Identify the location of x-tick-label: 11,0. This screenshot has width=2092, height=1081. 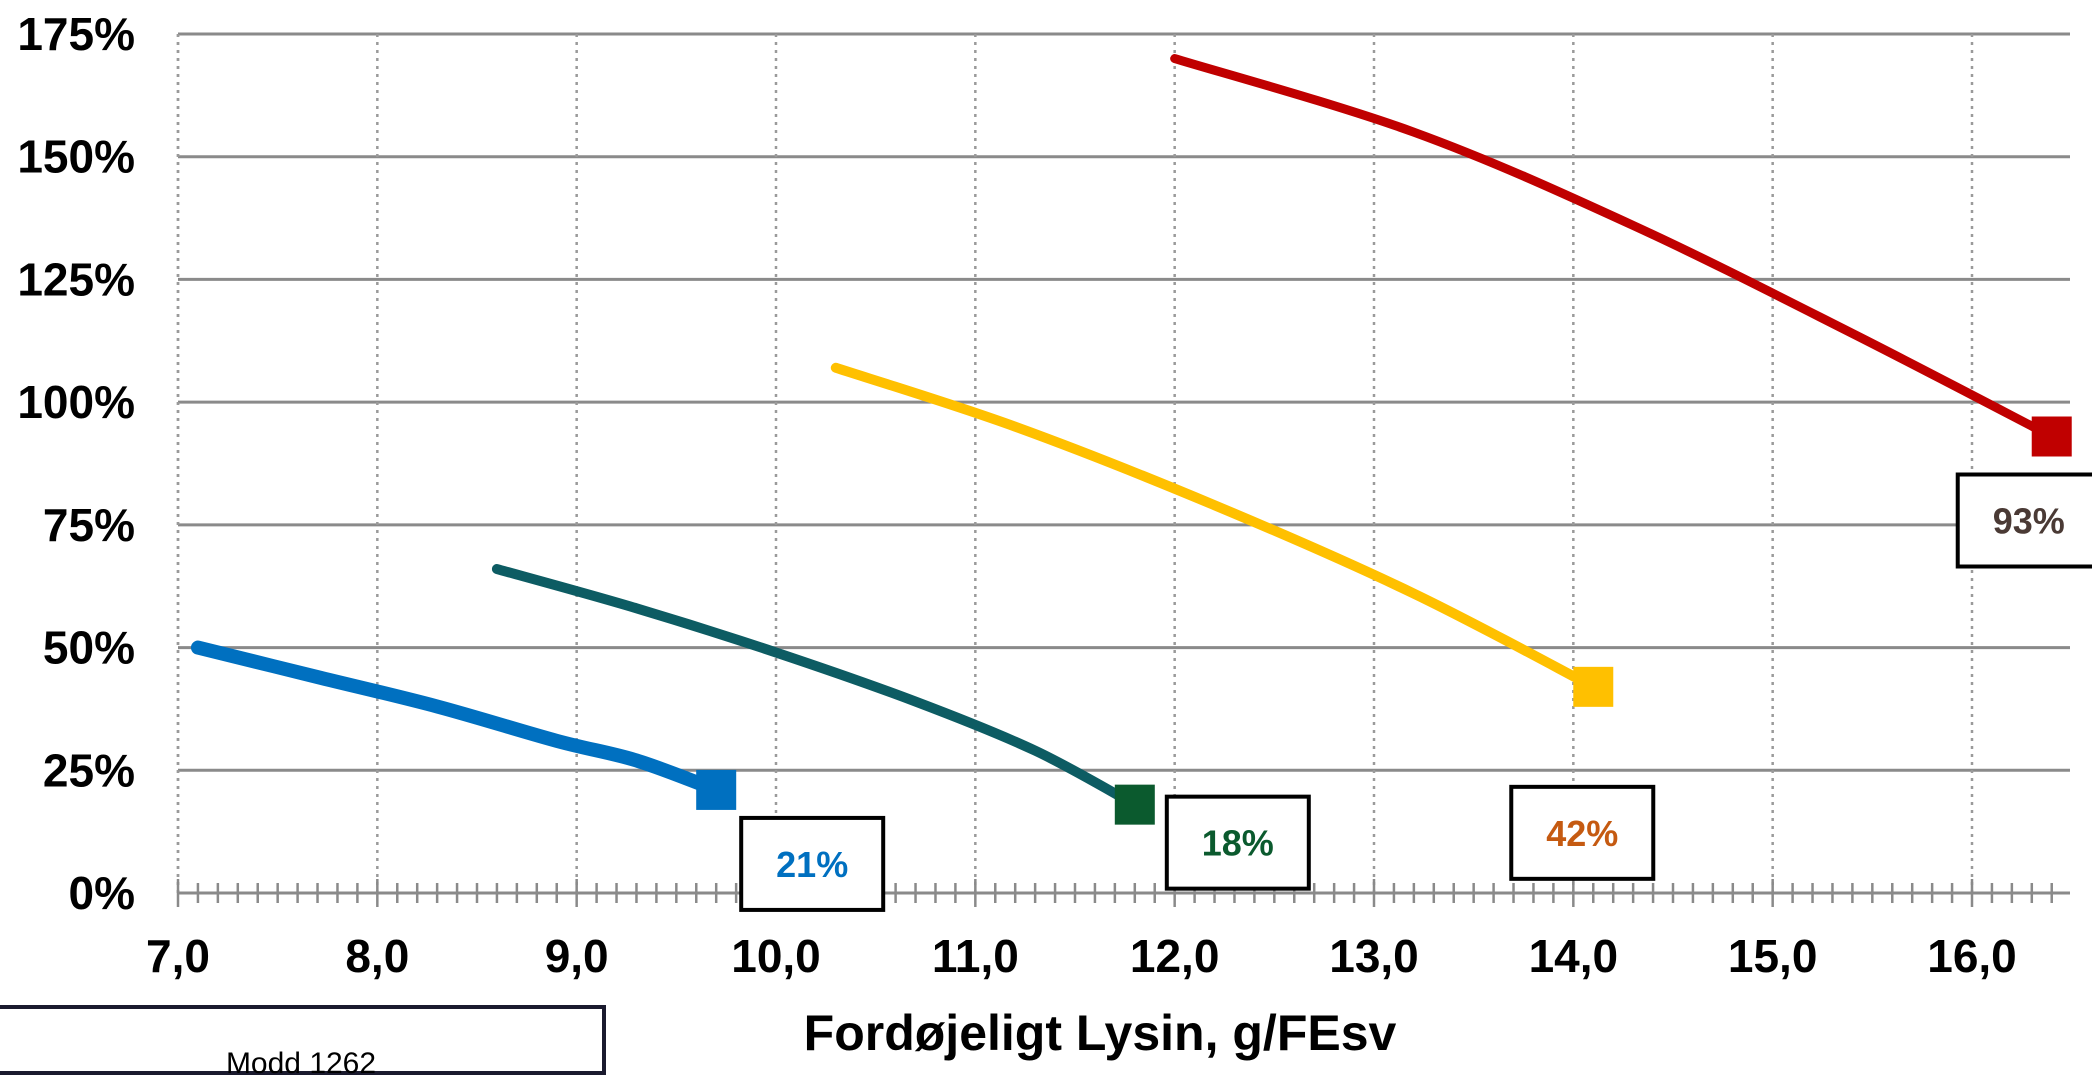
(975, 956).